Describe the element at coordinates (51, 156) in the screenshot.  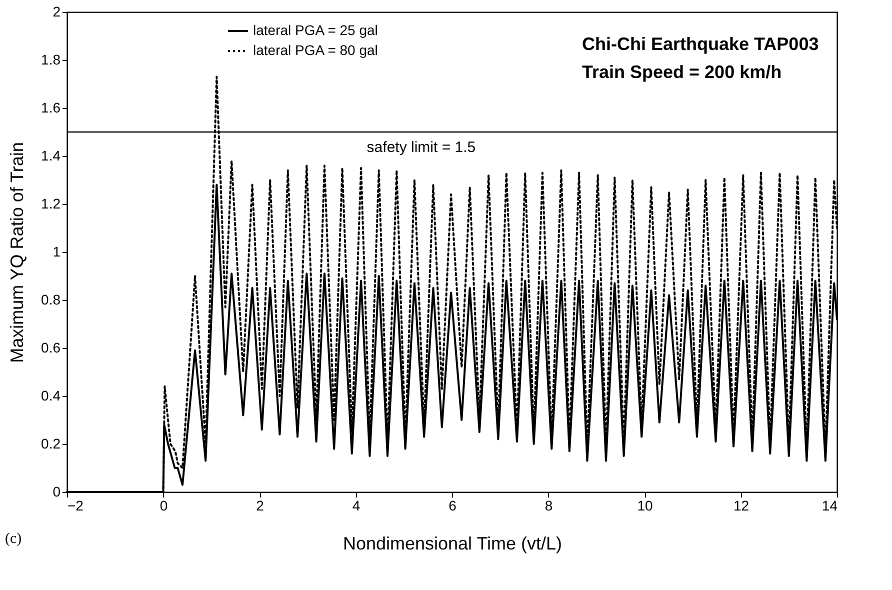
I see `y-tick-label: 1.4` at that location.